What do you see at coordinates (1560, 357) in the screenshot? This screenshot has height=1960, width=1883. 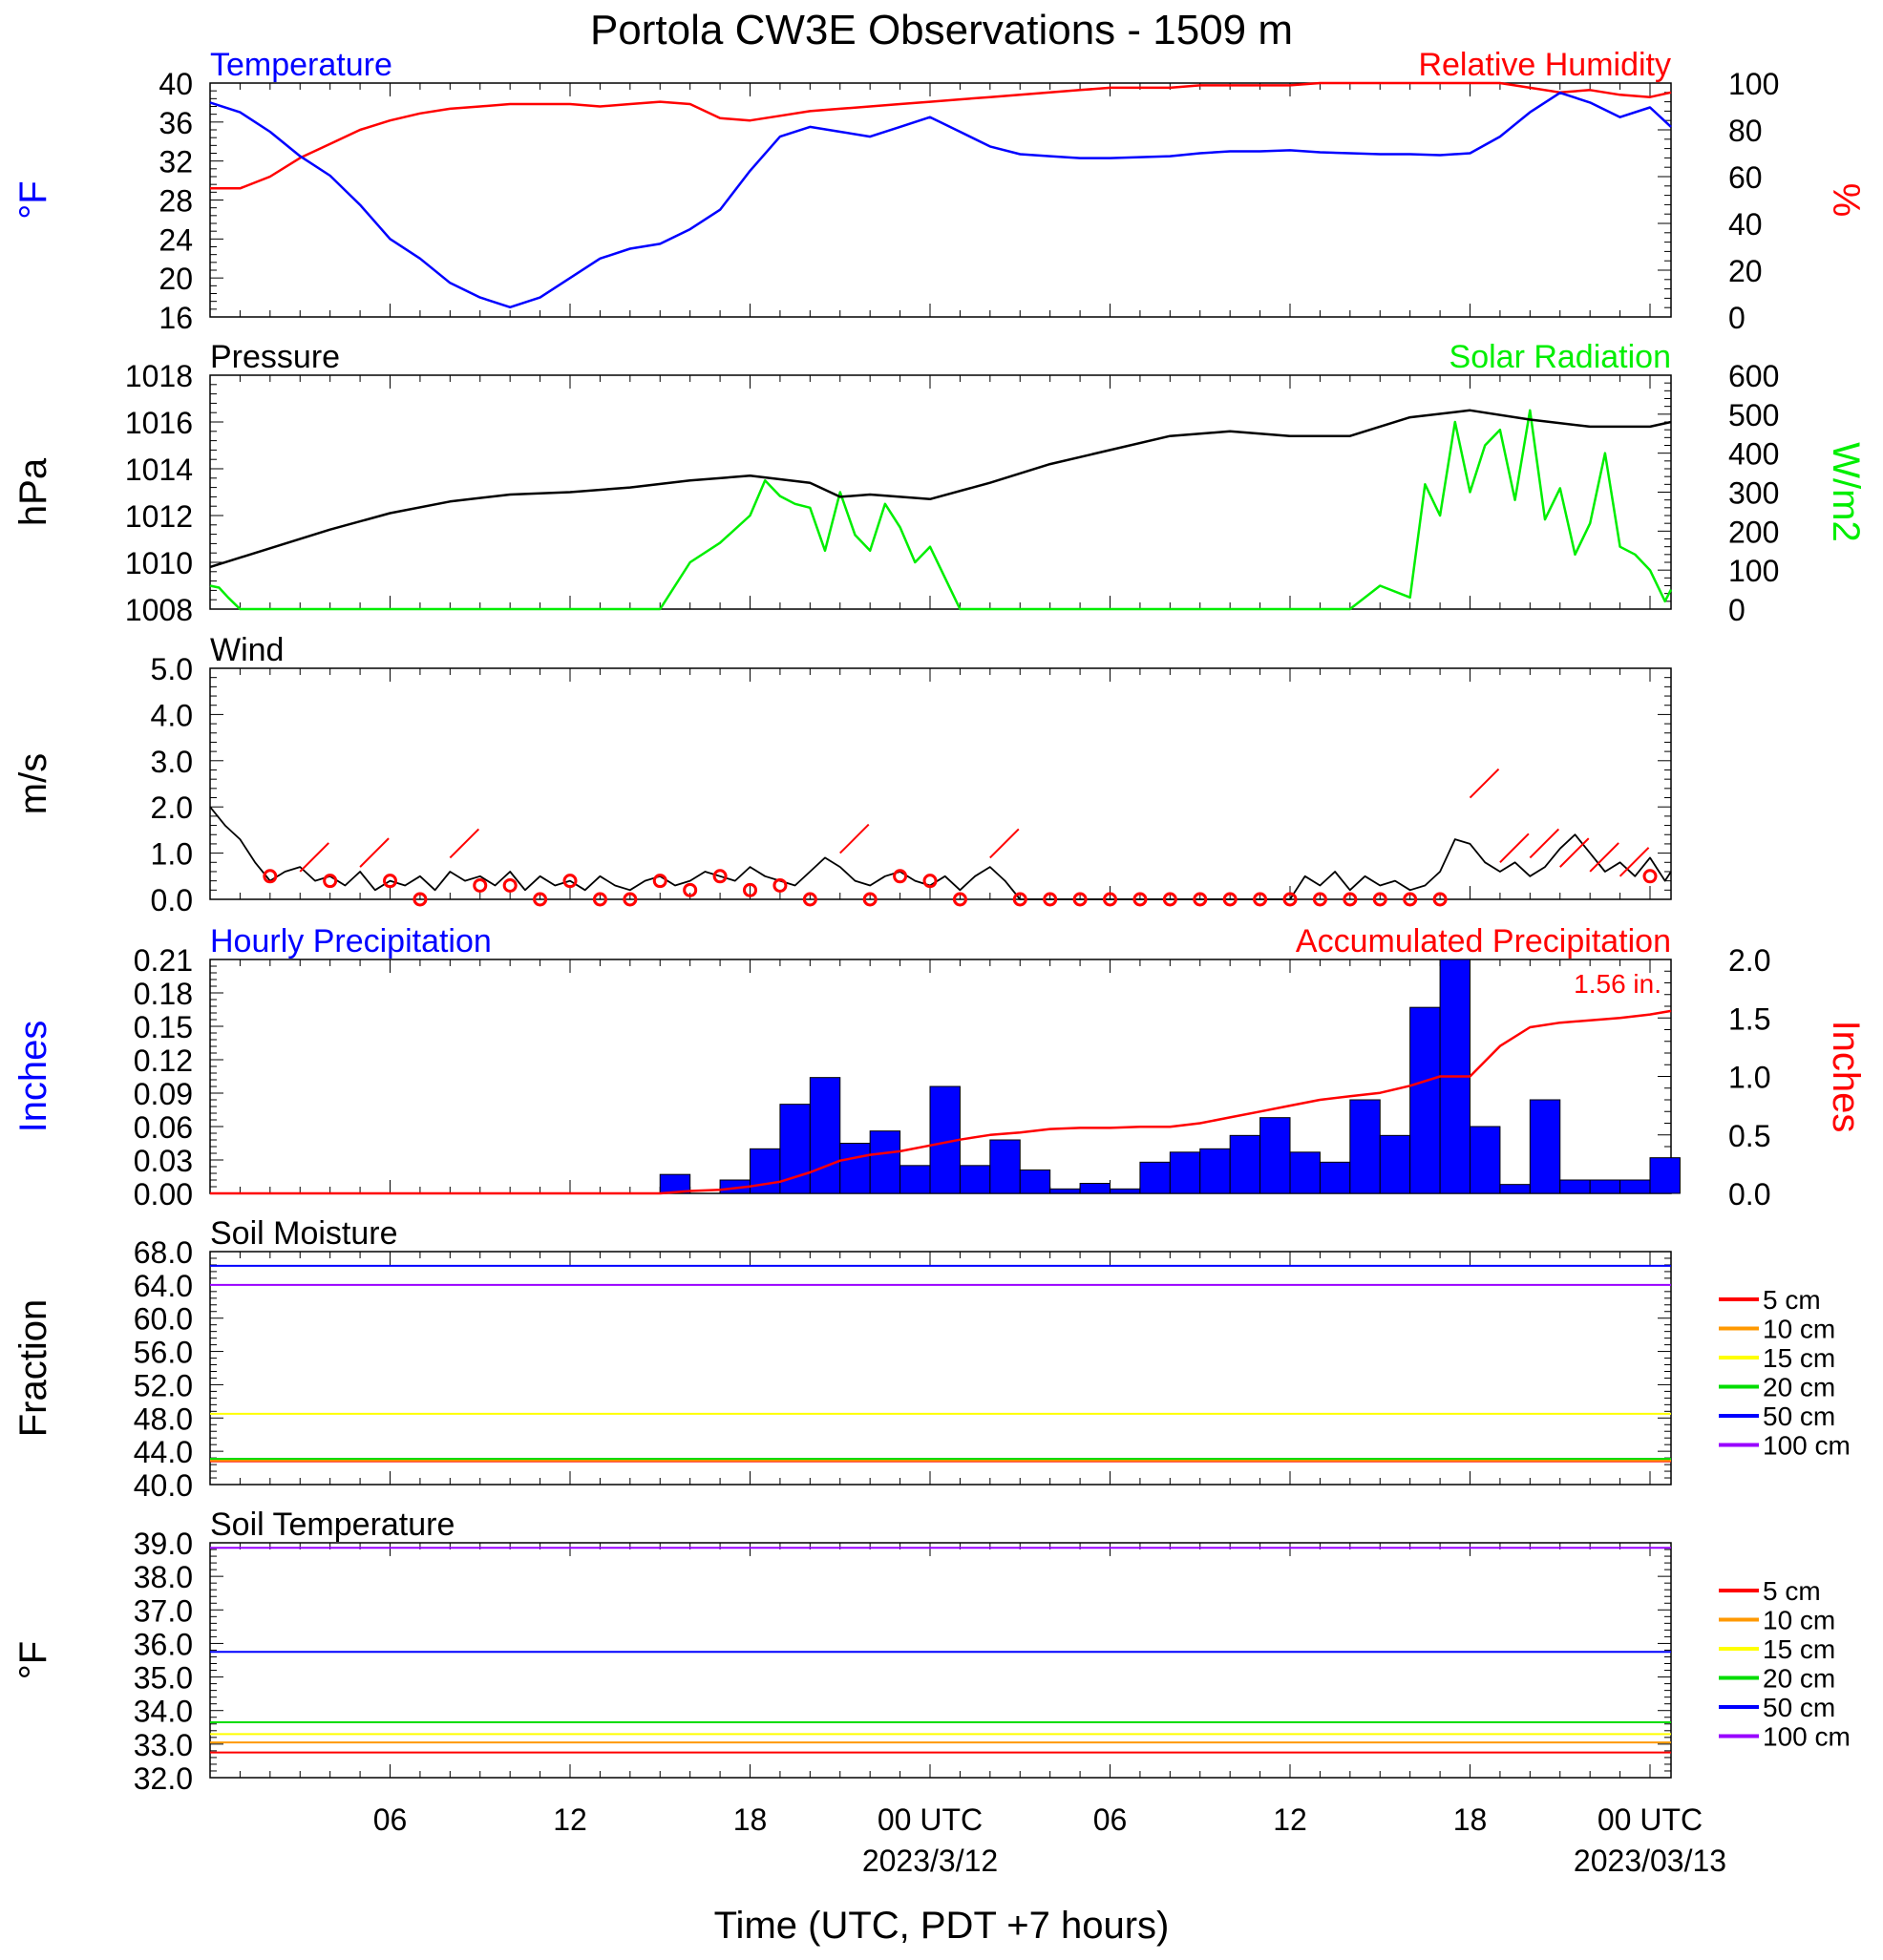 I see `panel-right-title: Solar Radiation` at bounding box center [1560, 357].